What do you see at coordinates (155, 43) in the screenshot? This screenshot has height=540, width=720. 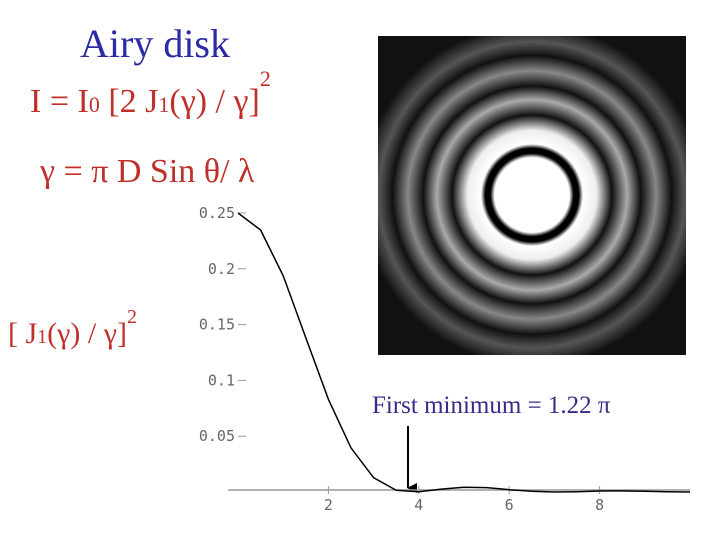 I see `title: Airy disk` at bounding box center [155, 43].